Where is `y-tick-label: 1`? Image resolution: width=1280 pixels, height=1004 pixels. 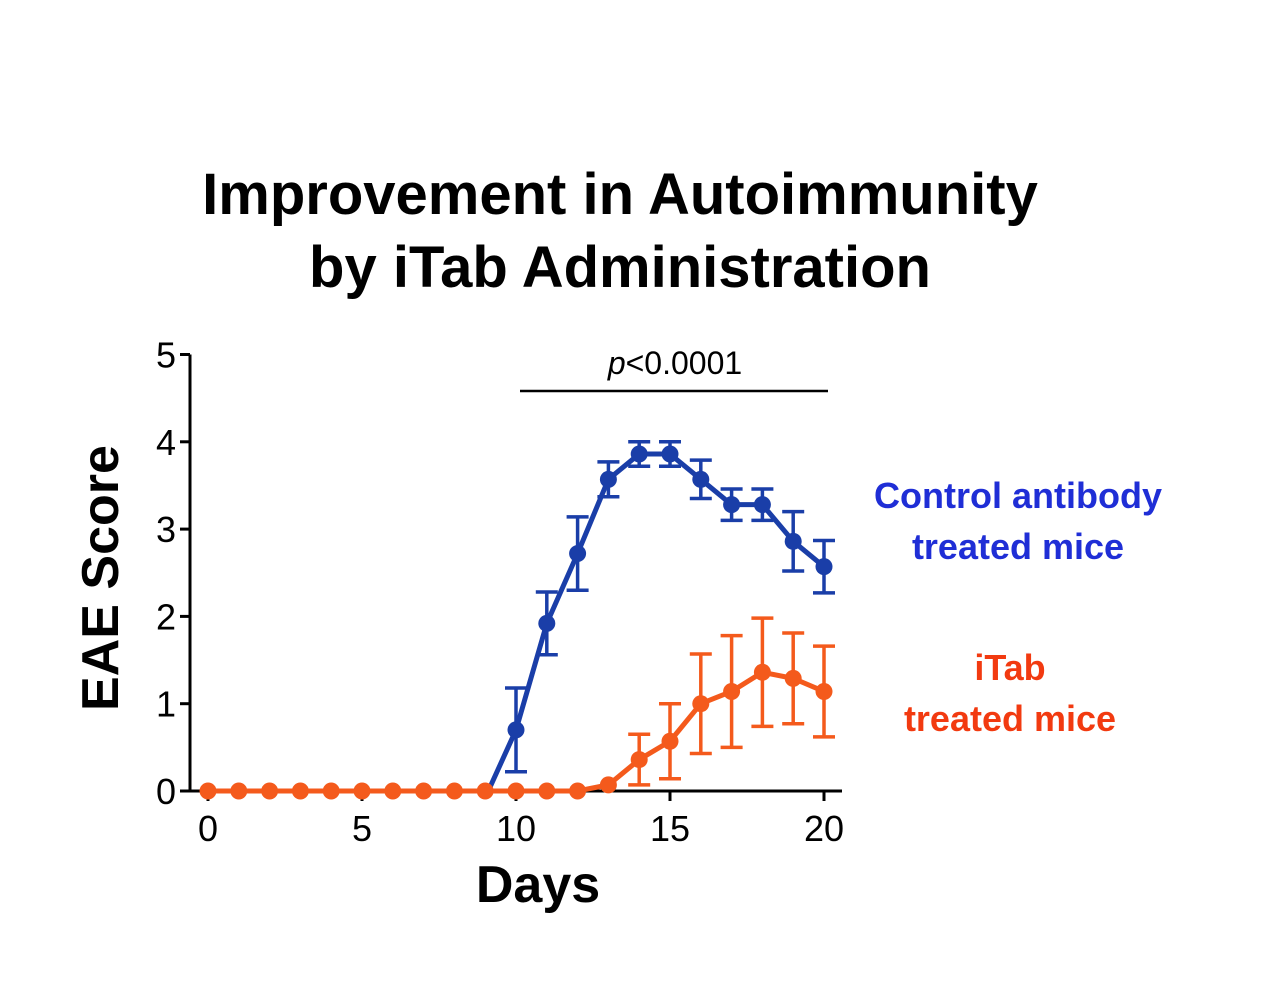
y-tick-label: 1 is located at coordinates (166, 704).